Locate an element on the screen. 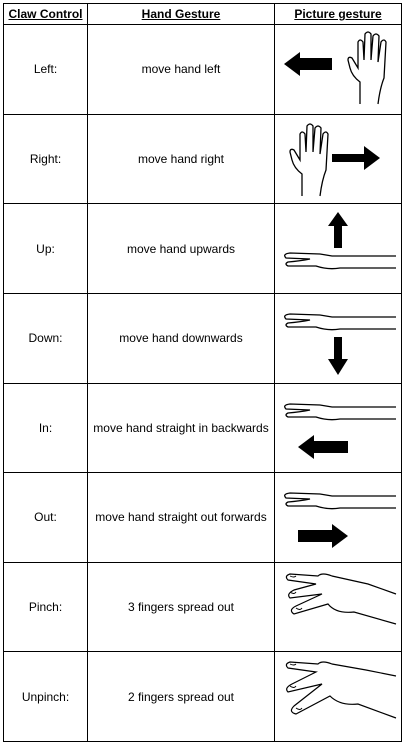 This screenshot has width=404, height=745. hand-flat-arrow-up-icon is located at coordinates (339, 240).